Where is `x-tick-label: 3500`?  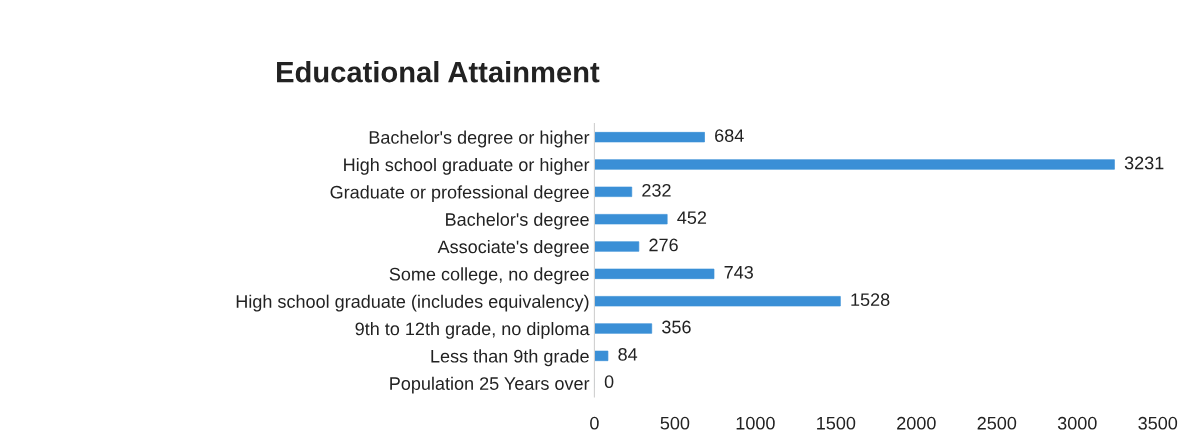
x-tick-label: 3500 is located at coordinates (1158, 423).